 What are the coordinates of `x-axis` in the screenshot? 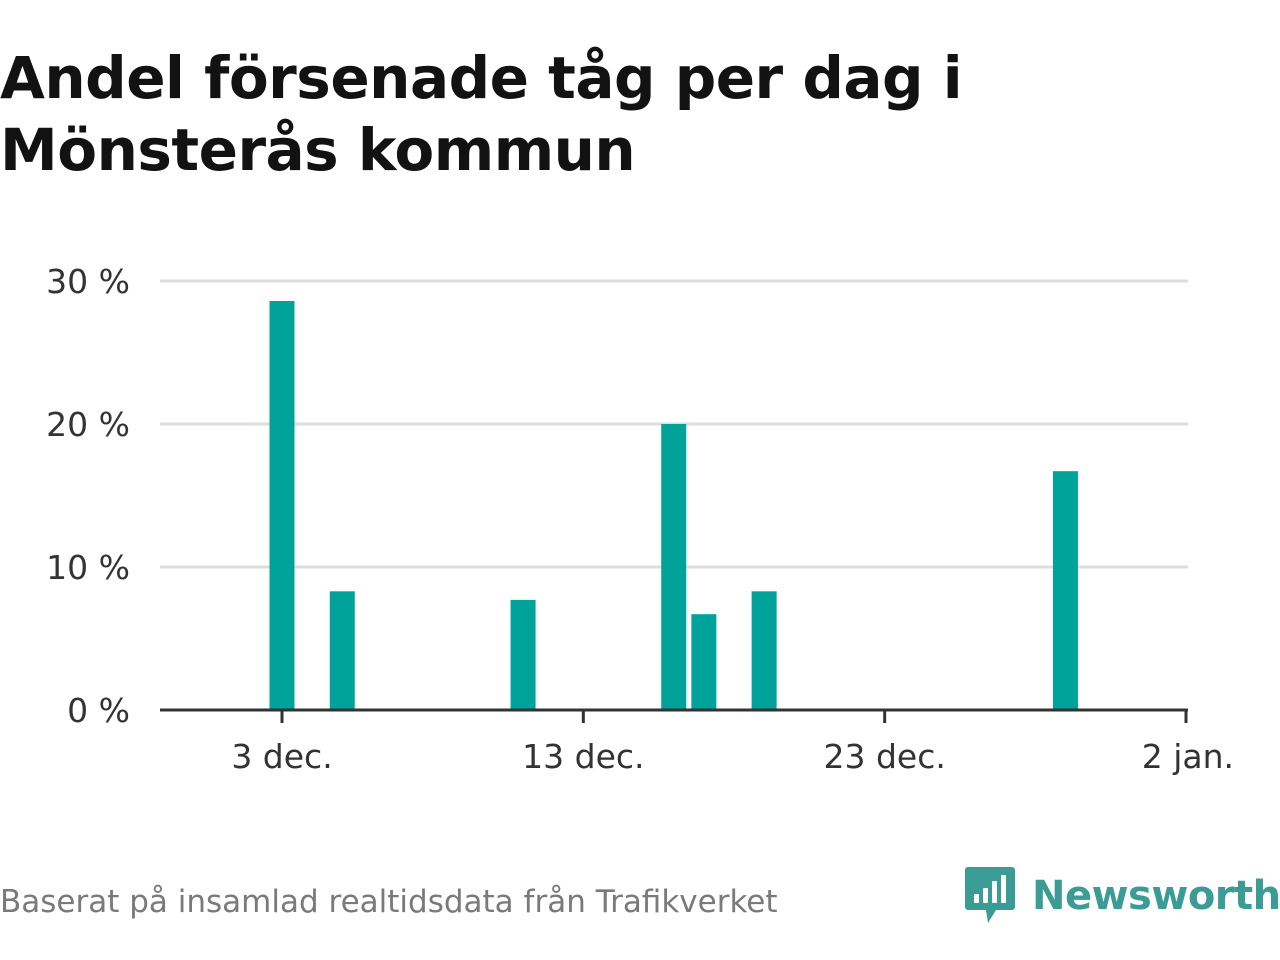 It's located at (674, 715).